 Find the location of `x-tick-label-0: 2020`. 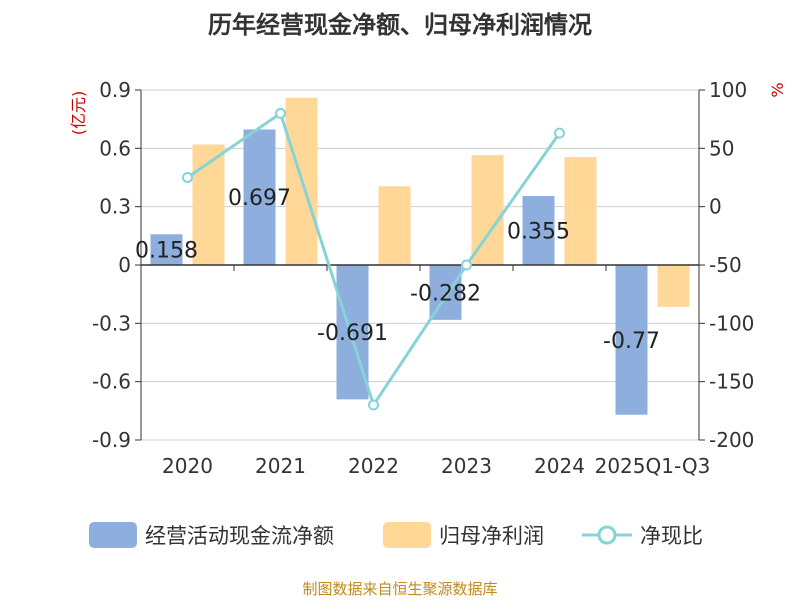

x-tick-label-0: 2020 is located at coordinates (187, 466).